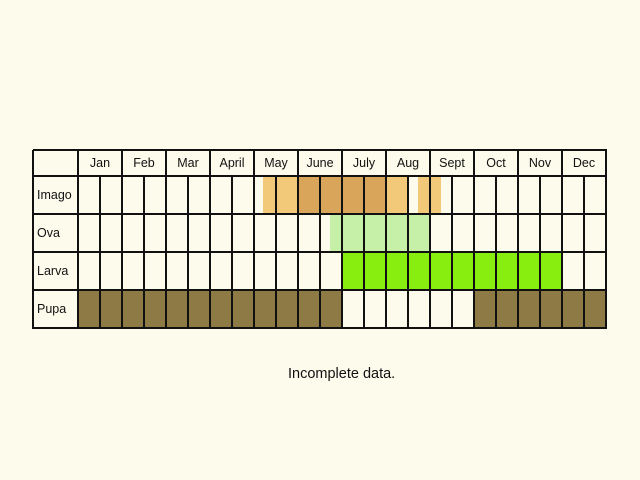  I want to click on month-header-mar: Mar, so click(188, 163).